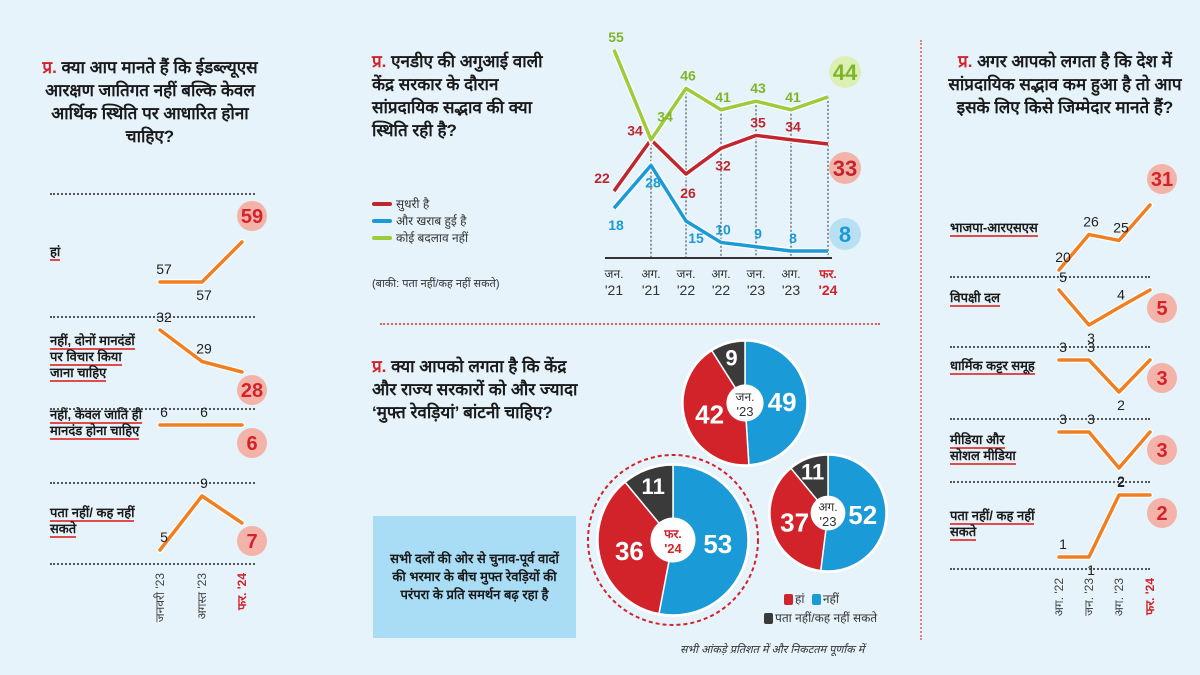  What do you see at coordinates (616, 37) in the screenshot?
I see `data-label: 55` at bounding box center [616, 37].